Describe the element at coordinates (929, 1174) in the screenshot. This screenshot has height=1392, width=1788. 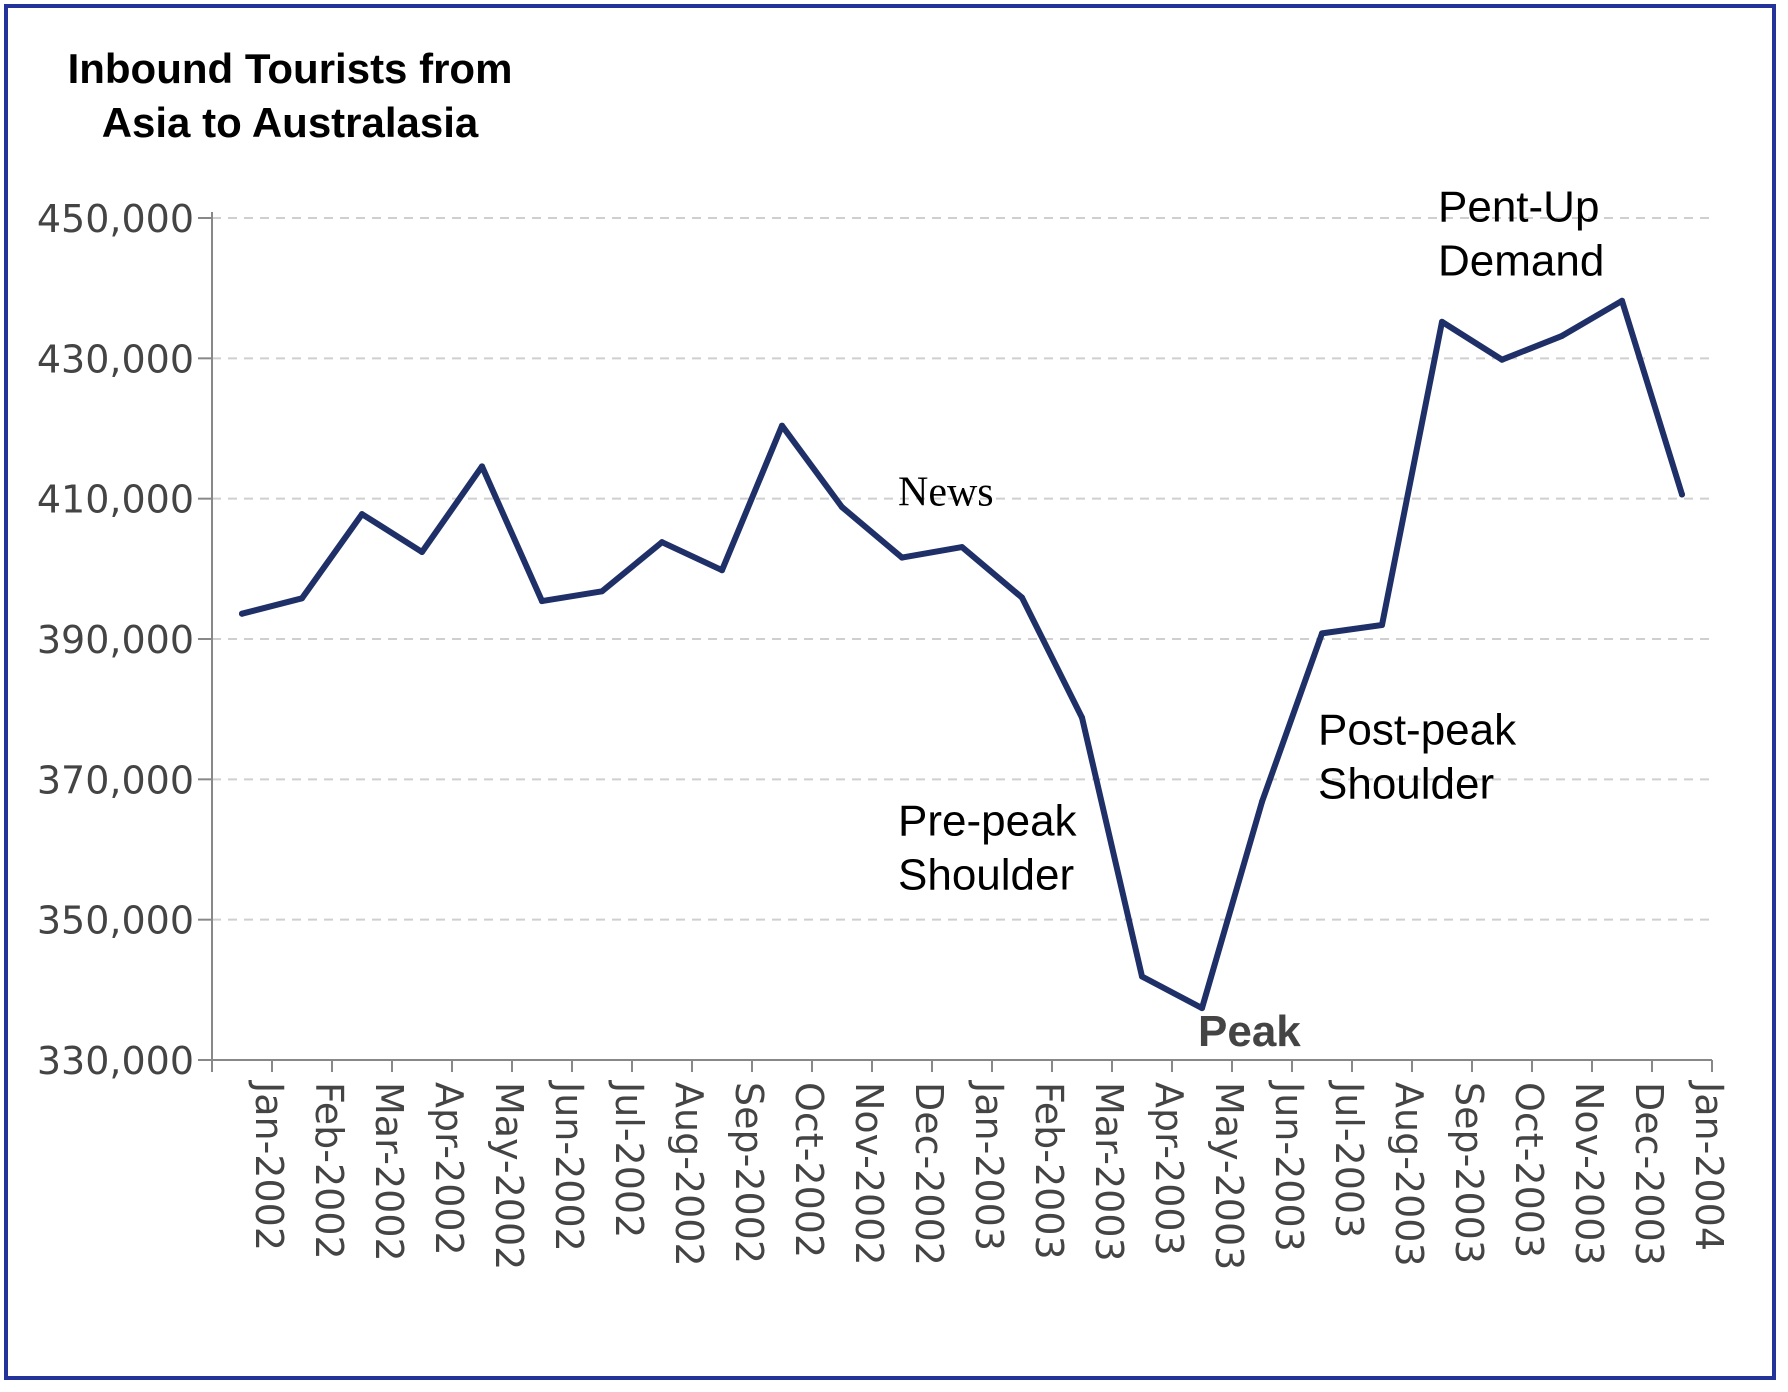
I see `x-tick-label: Dec-2002` at that location.